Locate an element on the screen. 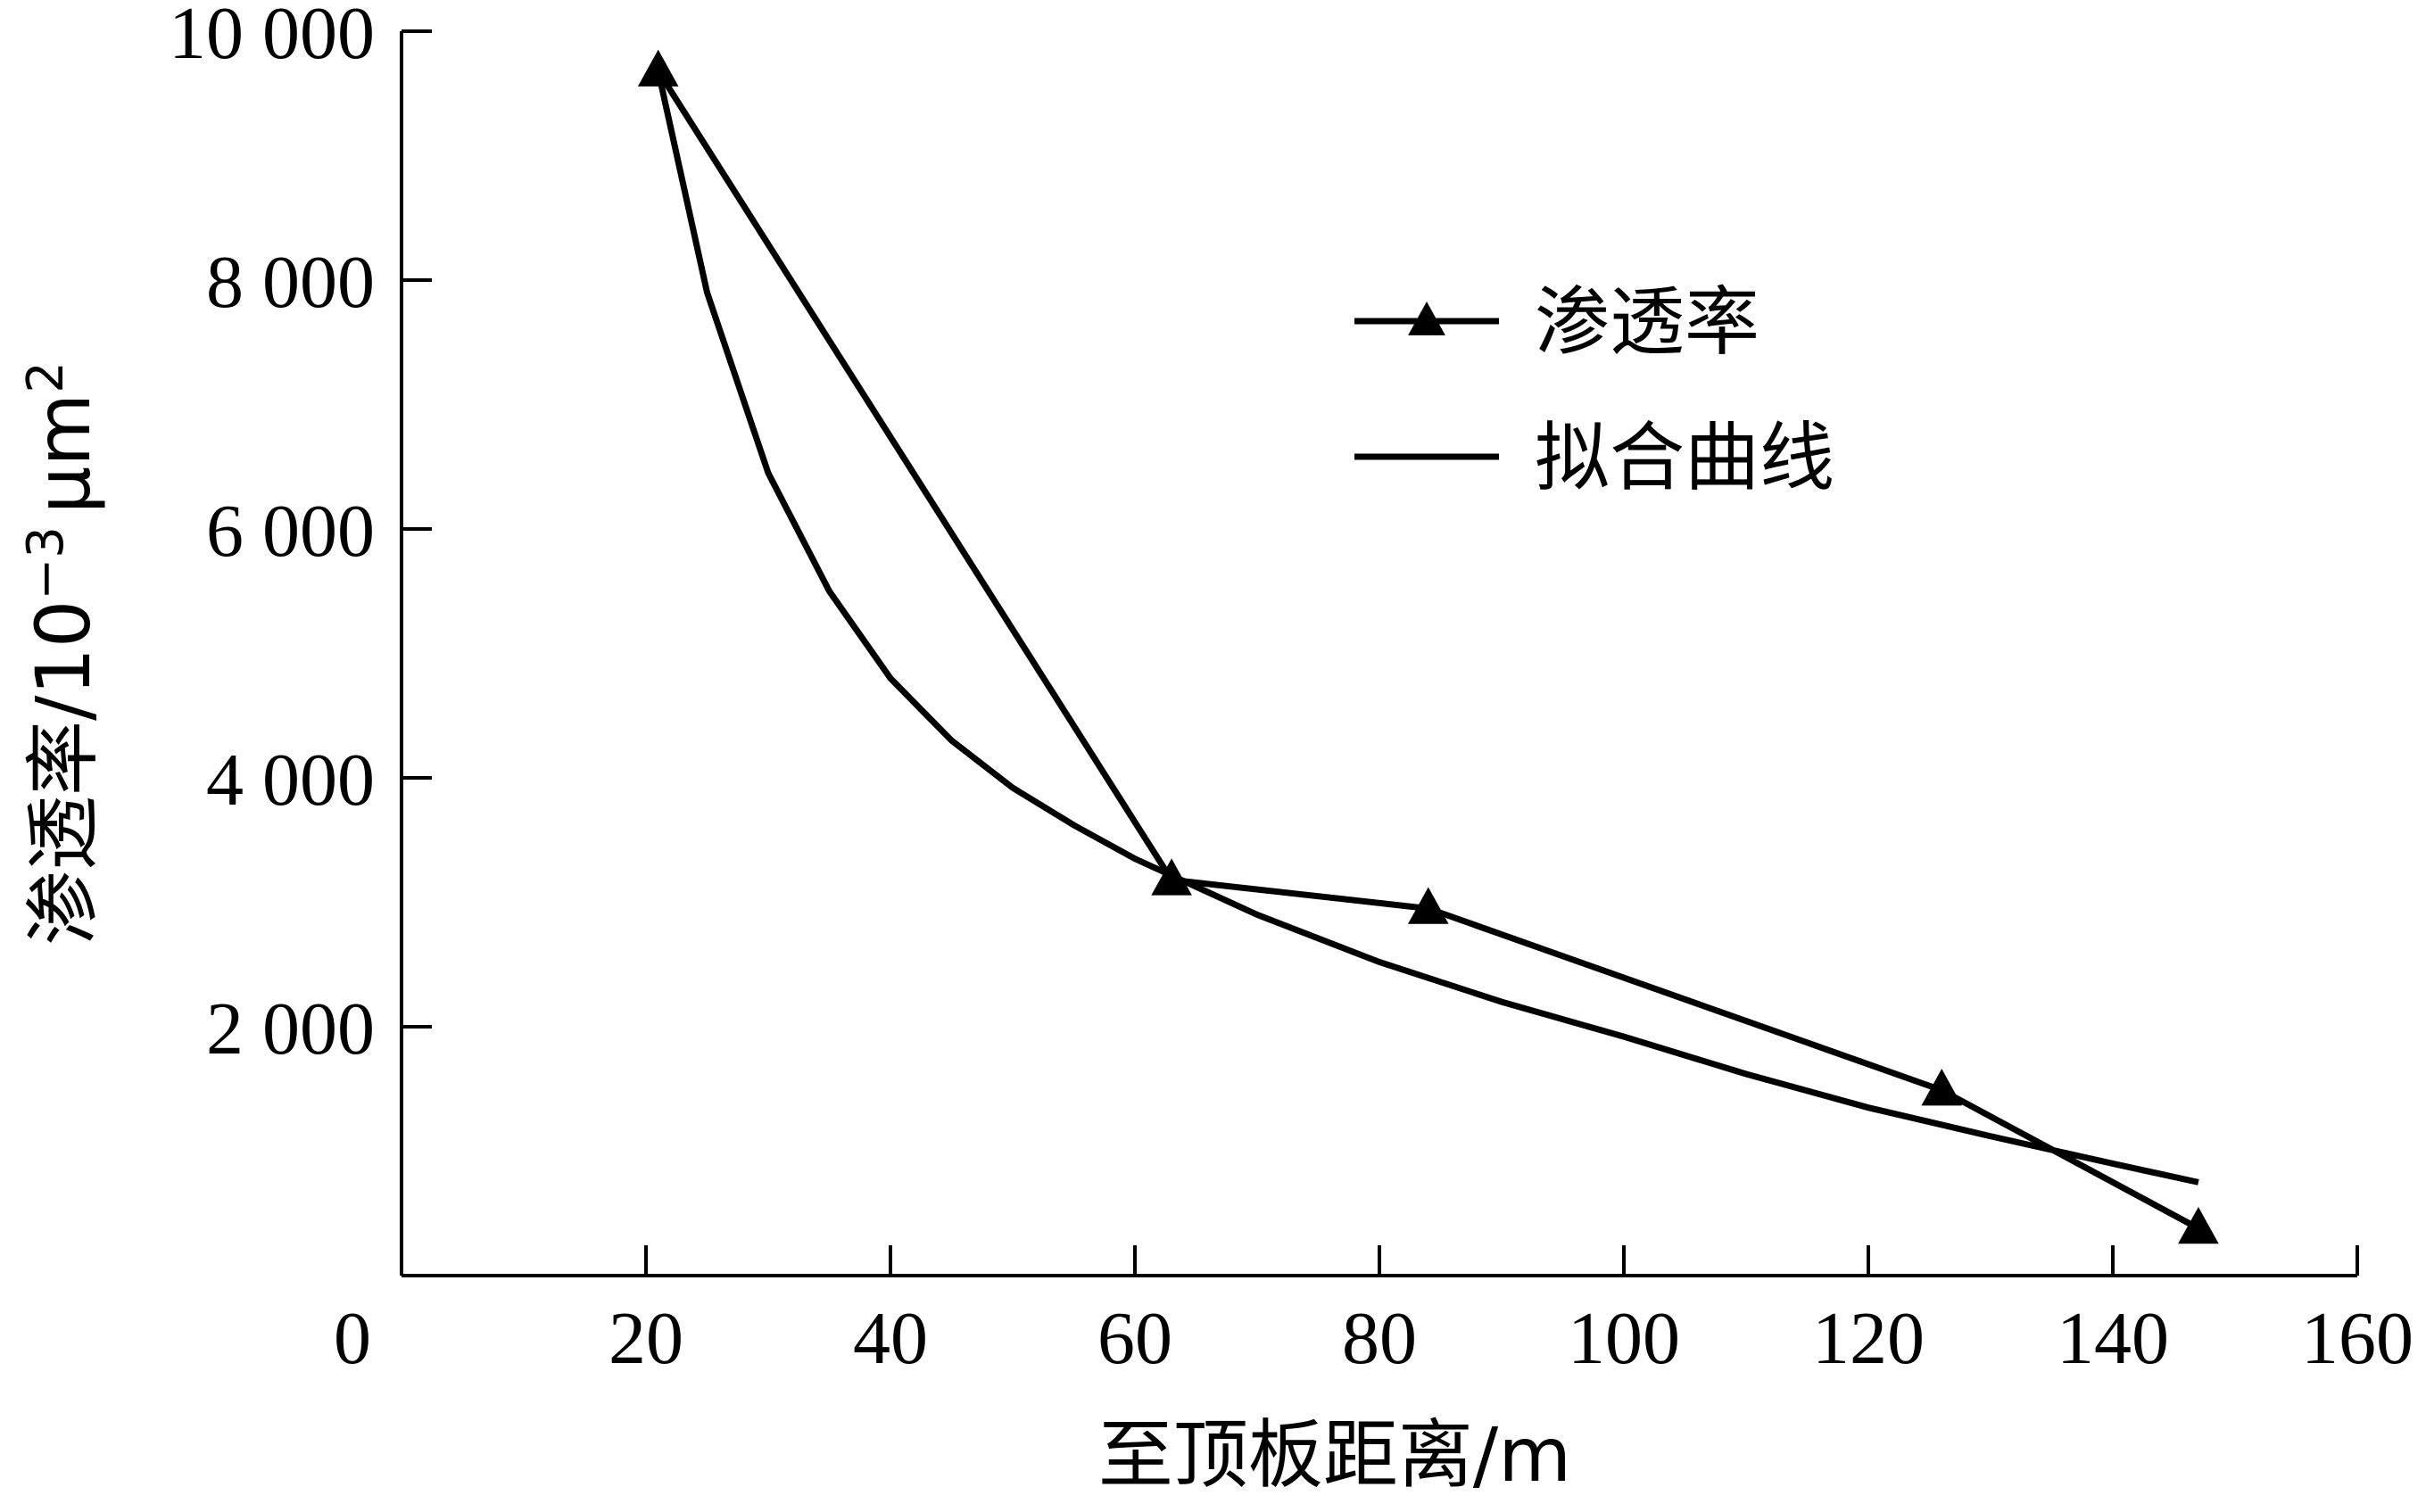 The image size is (2426, 1512). x-ticks: 0 20 40 60 80 100 120 140 160 is located at coordinates (1374, 1312).